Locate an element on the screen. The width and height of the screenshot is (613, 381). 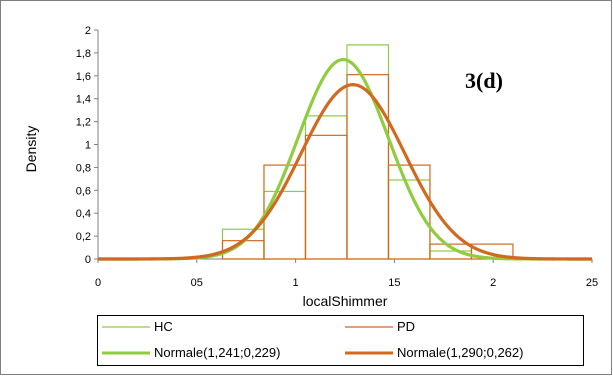
x-tick-label: 05 is located at coordinates (197, 283).